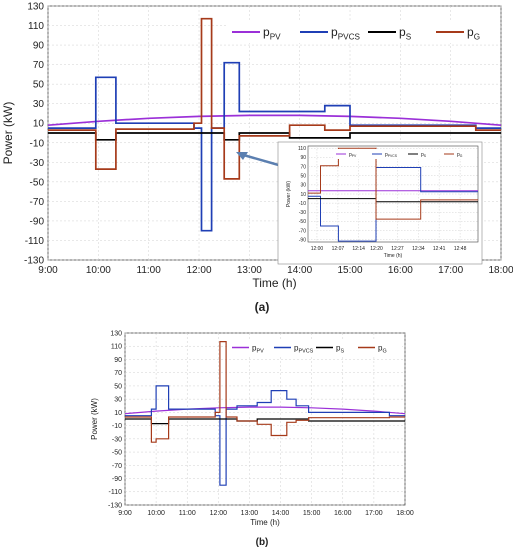 The width and height of the screenshot is (513, 550). I want to click on subfigure-label-a: (a), so click(262, 307).